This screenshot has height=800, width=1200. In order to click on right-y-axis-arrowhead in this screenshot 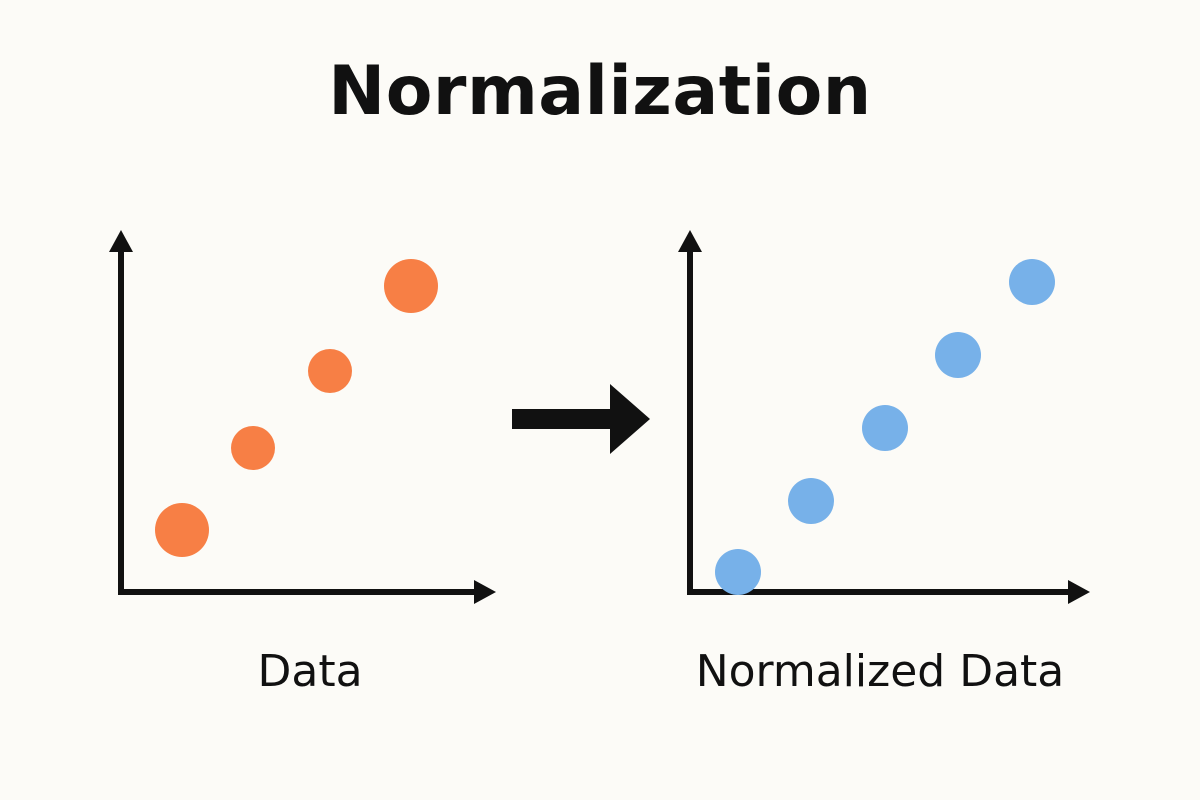, I will do `click(690, 241)`.